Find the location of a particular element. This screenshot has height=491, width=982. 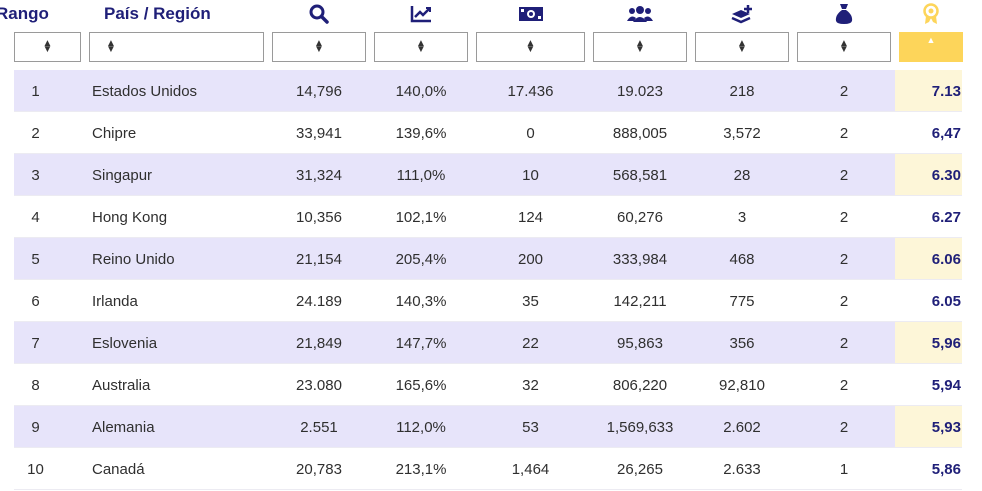

col1-sort-button: ▲ ▼ is located at coordinates (319, 47).